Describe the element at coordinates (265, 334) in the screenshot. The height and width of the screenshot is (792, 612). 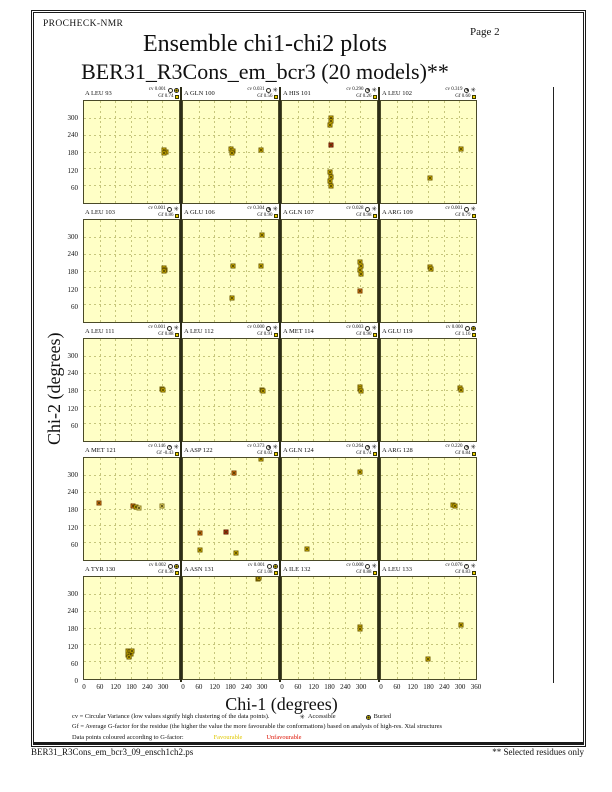
I see `gf-value: Gf 0.91` at that location.